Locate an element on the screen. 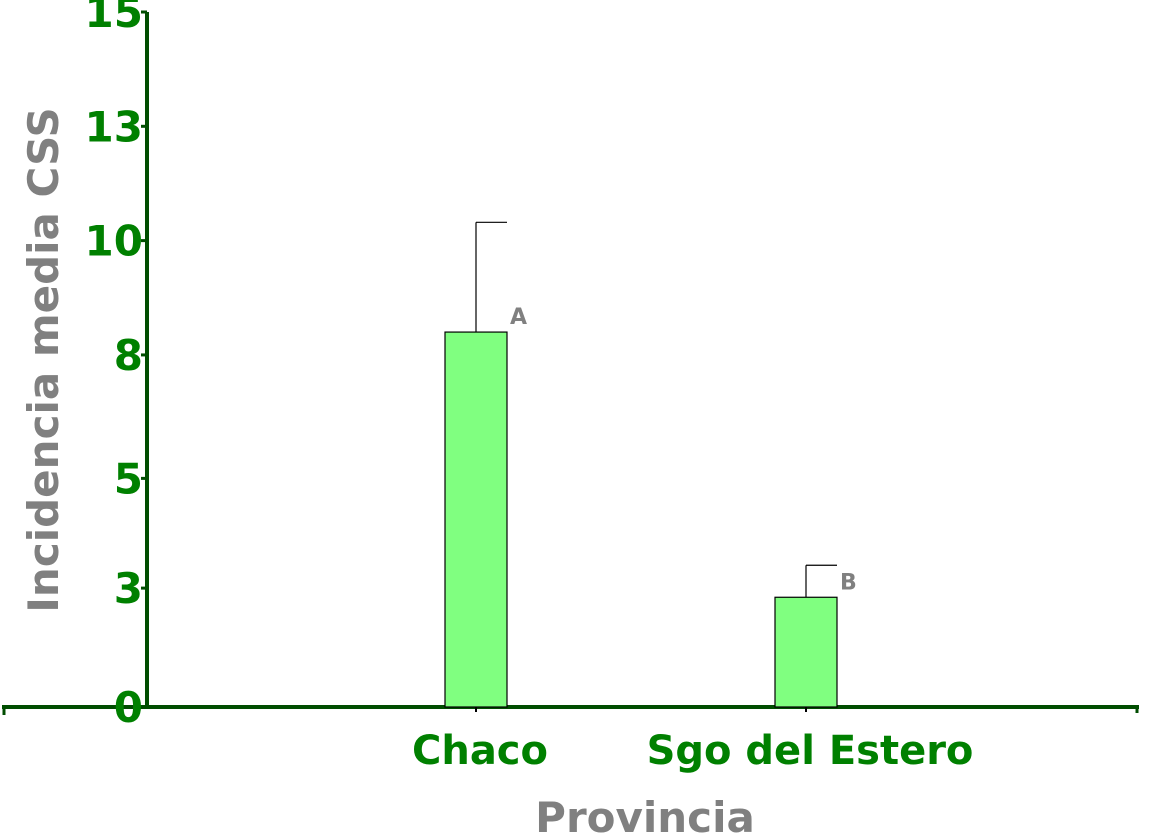  y-tick-label: 13 is located at coordinates (114, 126).